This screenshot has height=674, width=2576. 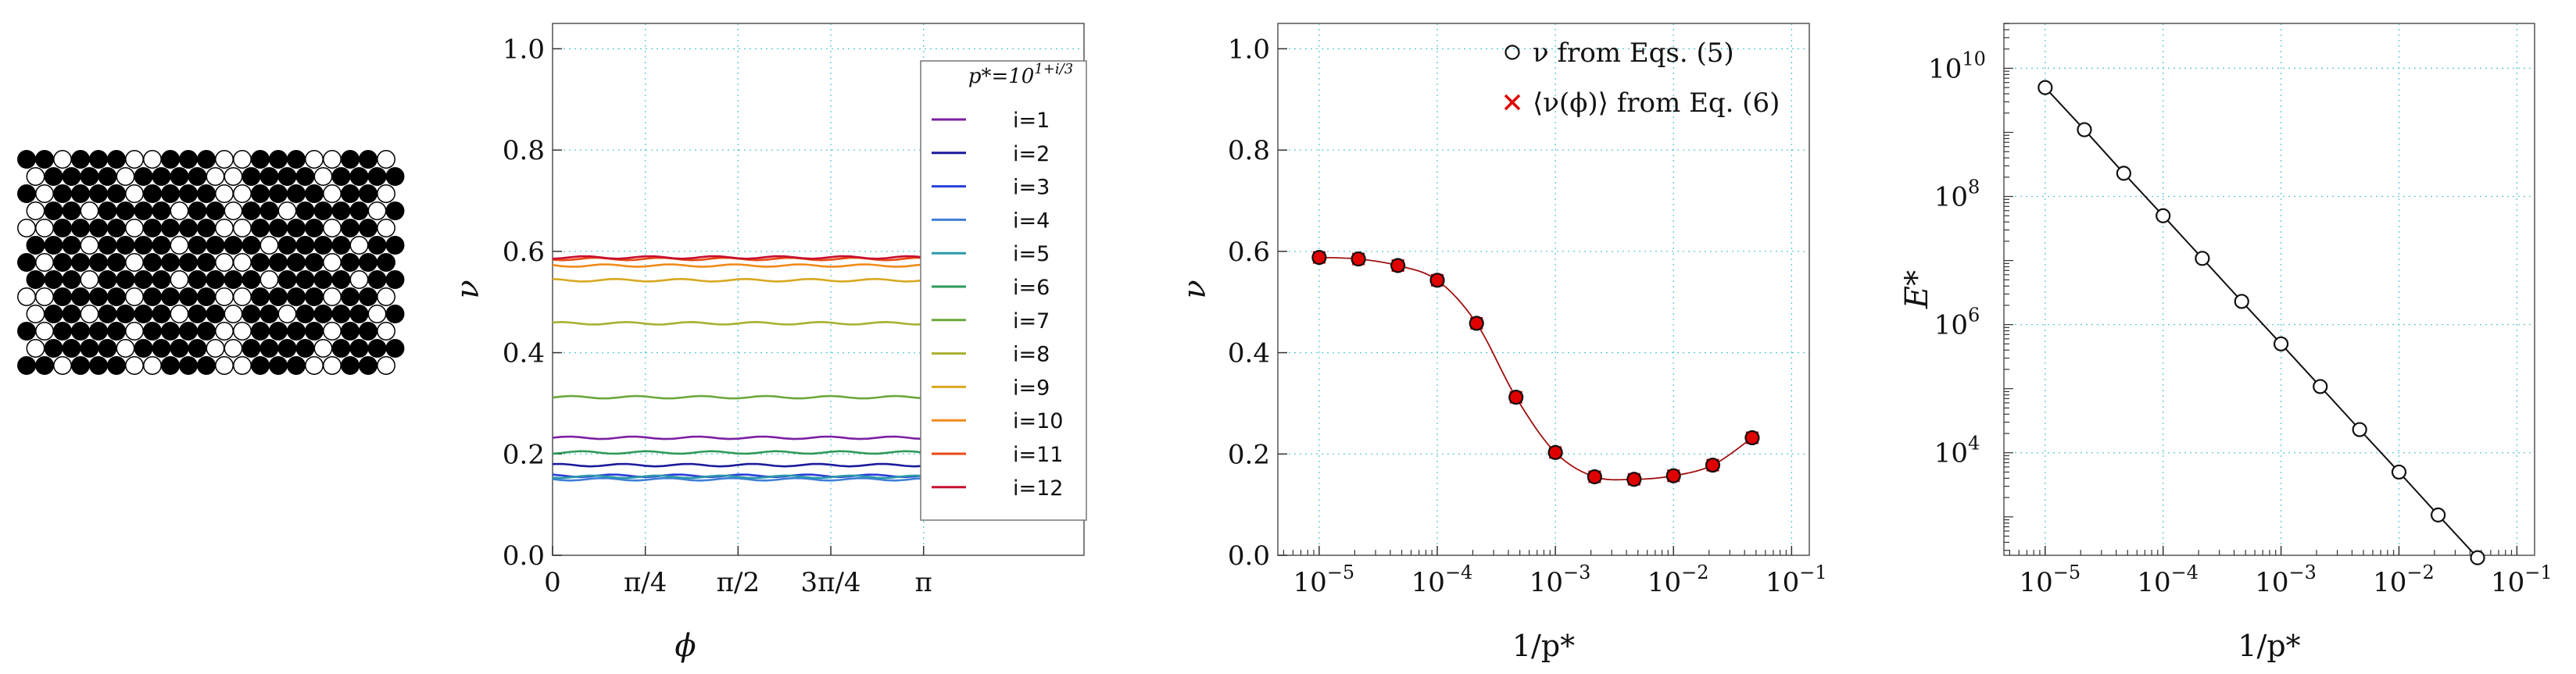 What do you see at coordinates (1957, 66) in the screenshot?
I see `y-tick-label: 1010` at bounding box center [1957, 66].